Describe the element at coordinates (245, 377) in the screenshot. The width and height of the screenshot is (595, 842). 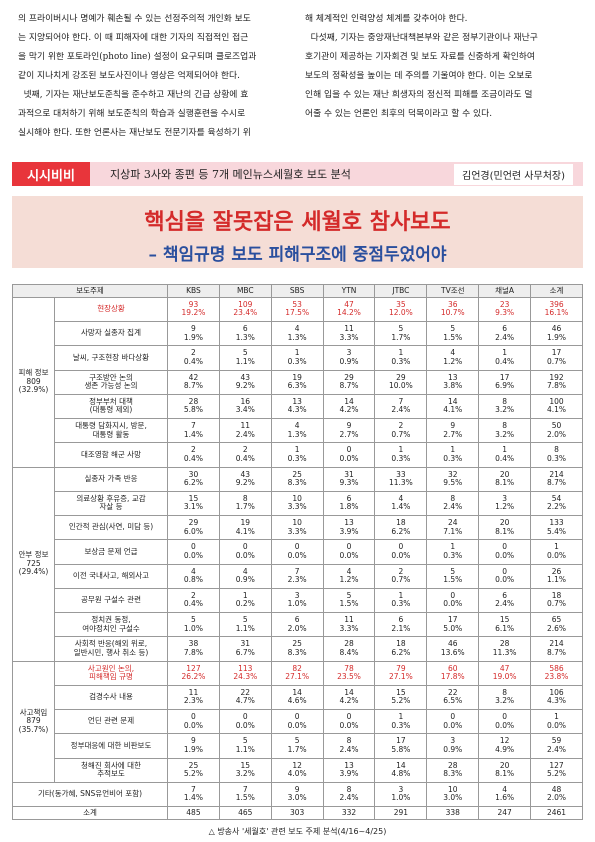
I see `count: 43` at that location.